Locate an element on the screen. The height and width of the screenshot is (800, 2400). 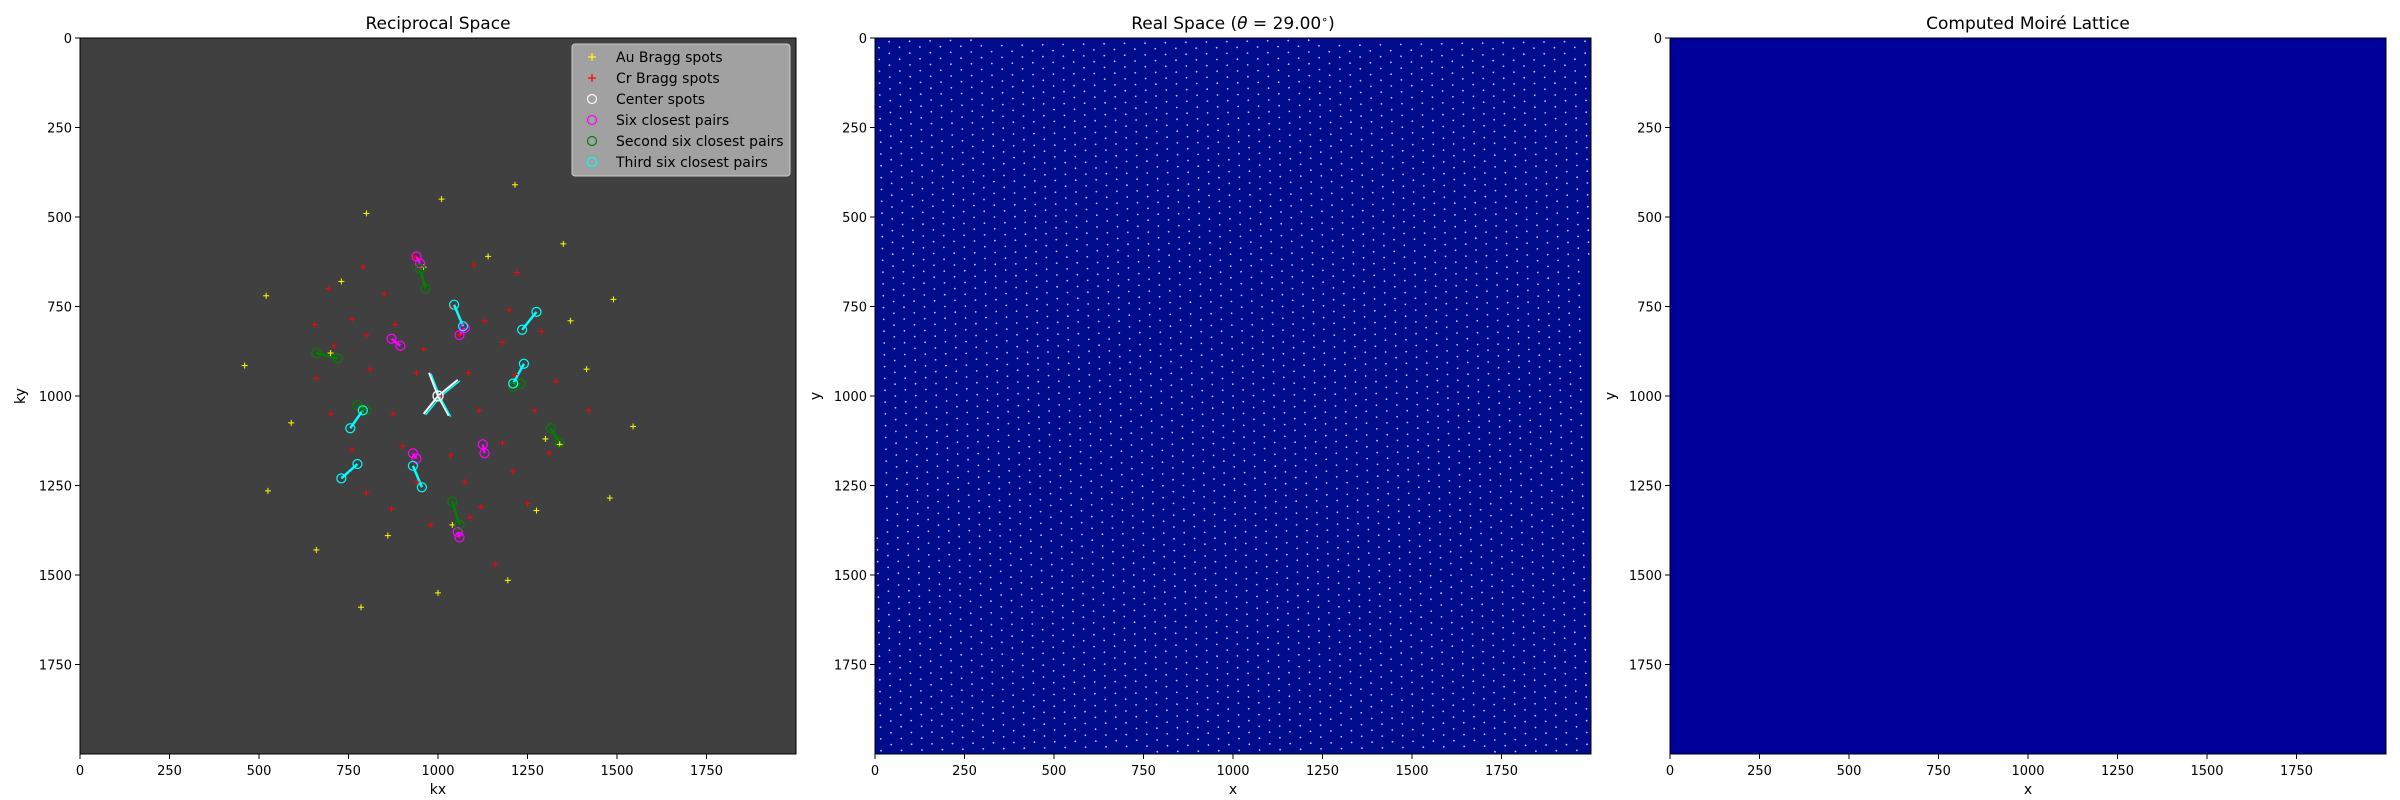
y-tick-label: 750 is located at coordinates (59, 308).